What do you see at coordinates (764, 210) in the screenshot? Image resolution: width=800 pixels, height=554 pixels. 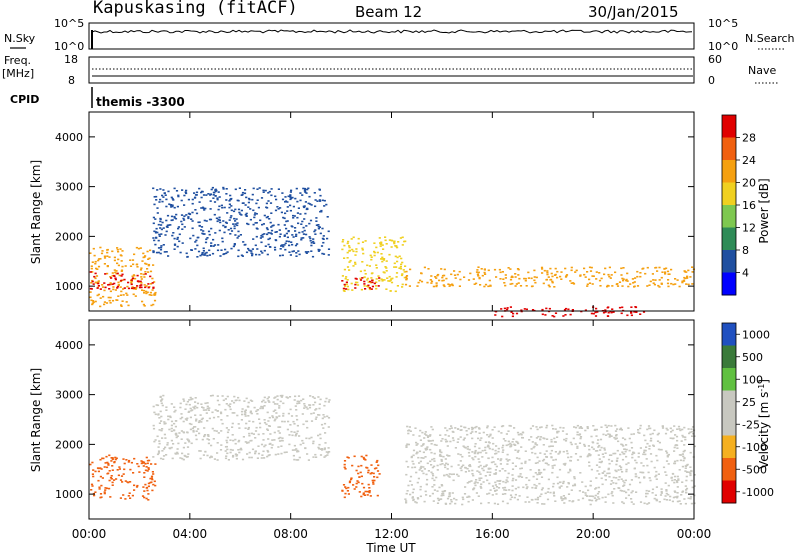 I see `power-colorbar-label: Power [dB]` at bounding box center [764, 210].